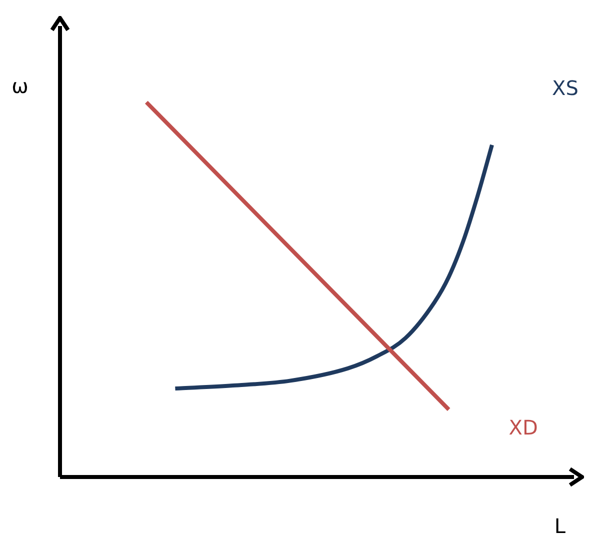 This screenshot has width=592, height=551. What do you see at coordinates (565, 88) in the screenshot?
I see `text: XS` at bounding box center [565, 88].